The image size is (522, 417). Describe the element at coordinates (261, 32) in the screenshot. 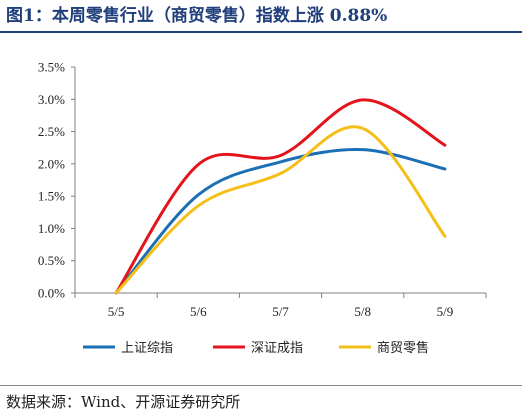

I see `title-divider` at that location.